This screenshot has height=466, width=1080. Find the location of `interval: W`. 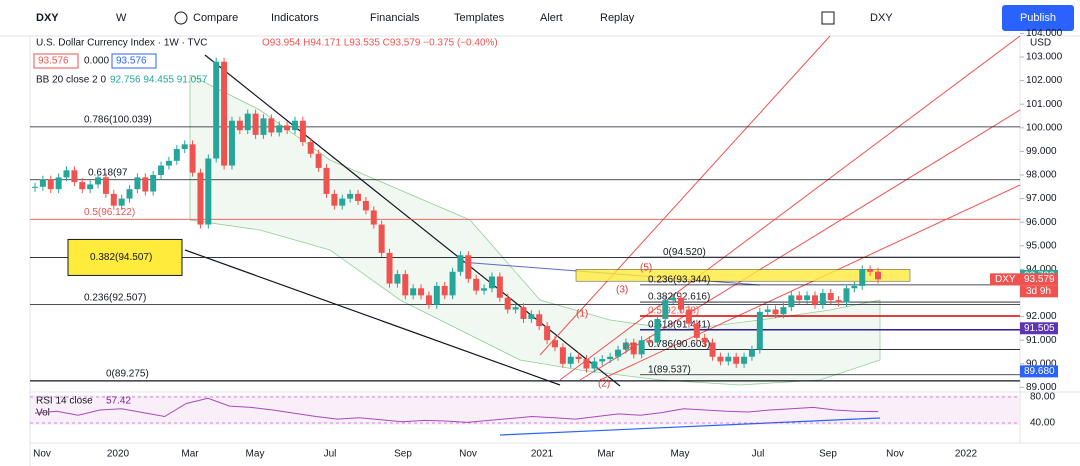

interval: W is located at coordinates (121, 18).